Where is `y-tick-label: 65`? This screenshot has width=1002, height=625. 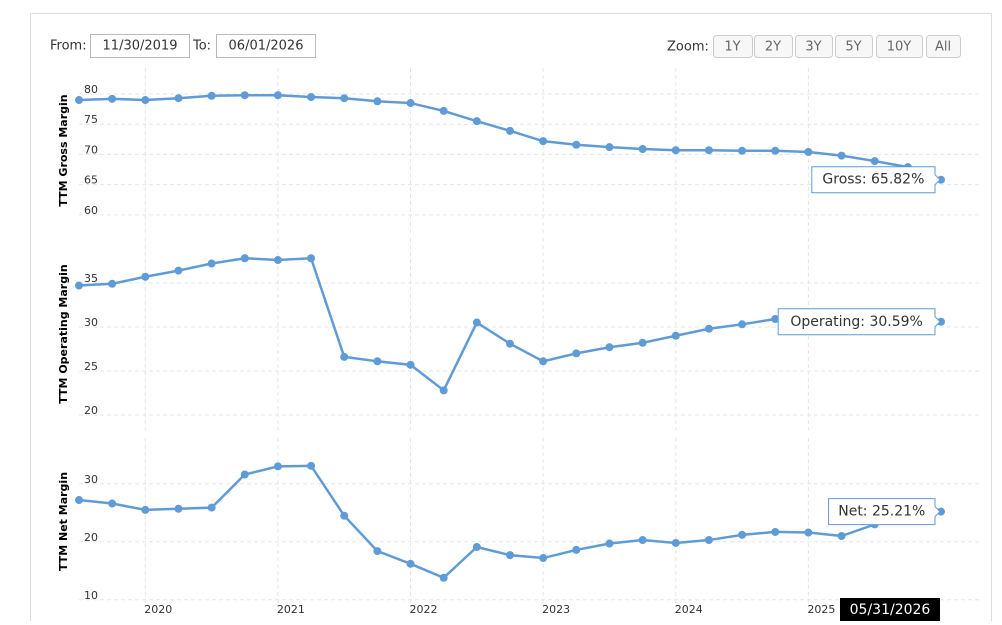 y-tick-label: 65 is located at coordinates (91, 180).